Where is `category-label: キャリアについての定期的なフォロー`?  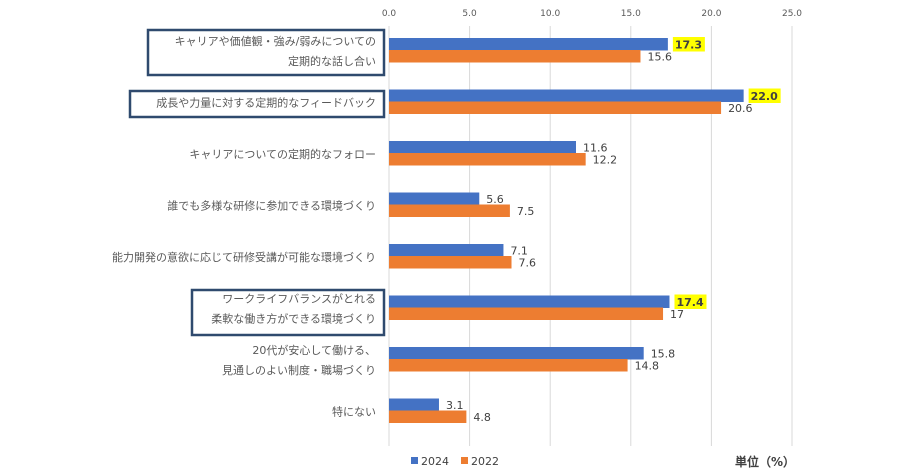
category-label: キャリアについての定期的なフォロー is located at coordinates (282, 154).